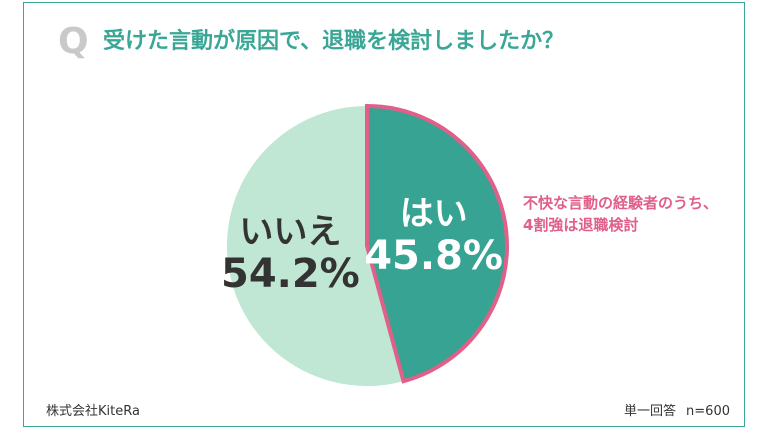 Image resolution: width=770 pixels, height=433 pixels. I want to click on pie-slice-yes, so click(437, 243).